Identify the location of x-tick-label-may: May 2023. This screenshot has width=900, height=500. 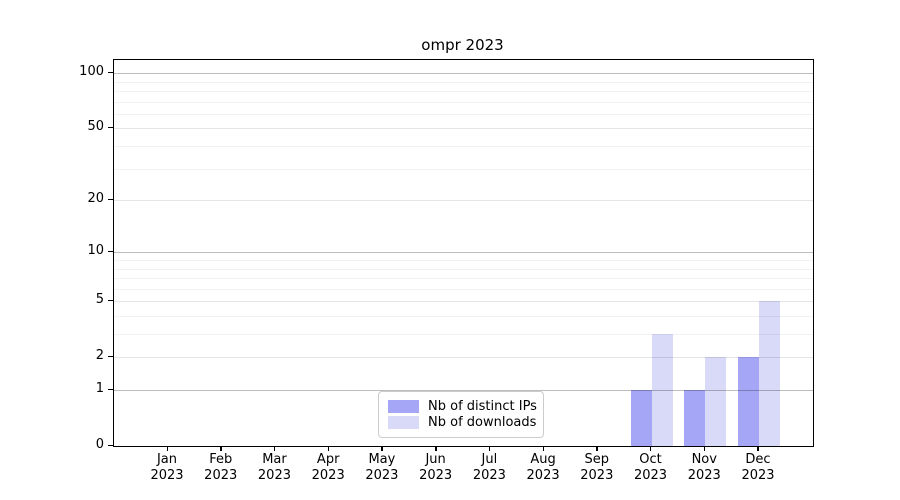
(382, 468).